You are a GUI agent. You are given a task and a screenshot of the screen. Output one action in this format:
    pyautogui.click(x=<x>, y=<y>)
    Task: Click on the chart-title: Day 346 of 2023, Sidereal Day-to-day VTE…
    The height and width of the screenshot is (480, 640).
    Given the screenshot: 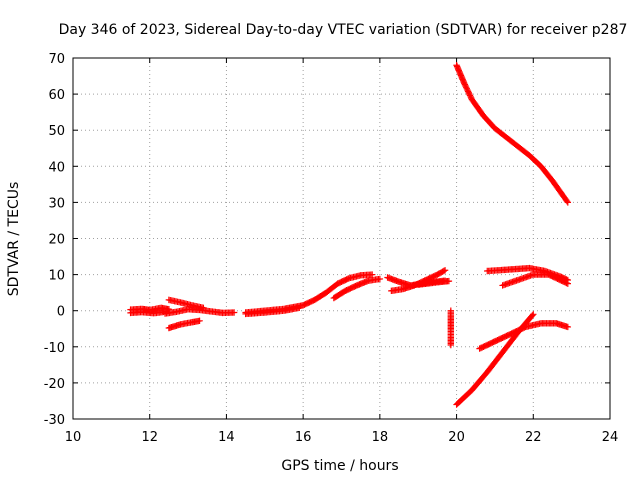 What is the action you would take?
    pyautogui.click(x=343, y=30)
    